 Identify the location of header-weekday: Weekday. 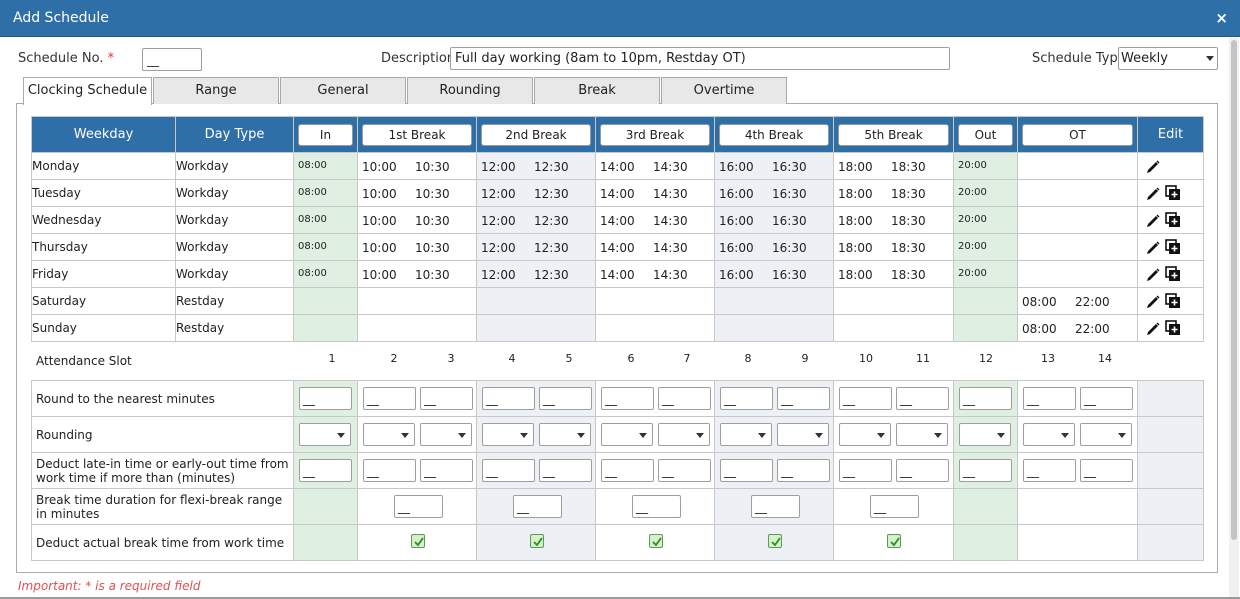
(103, 134).